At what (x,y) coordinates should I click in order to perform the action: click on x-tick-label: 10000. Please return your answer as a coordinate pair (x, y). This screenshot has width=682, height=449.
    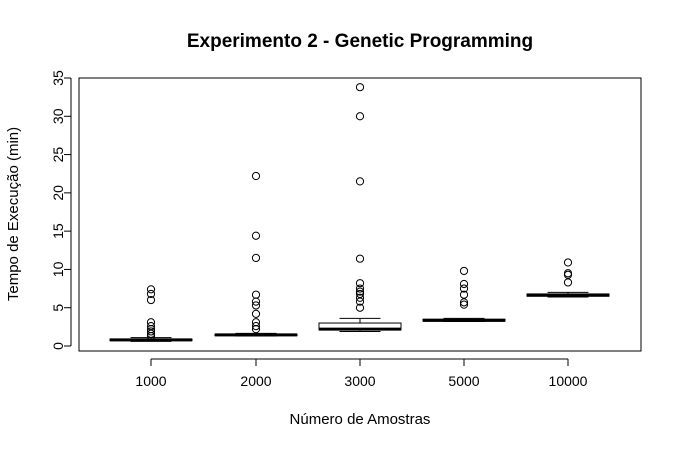
    Looking at the image, I should click on (568, 381).